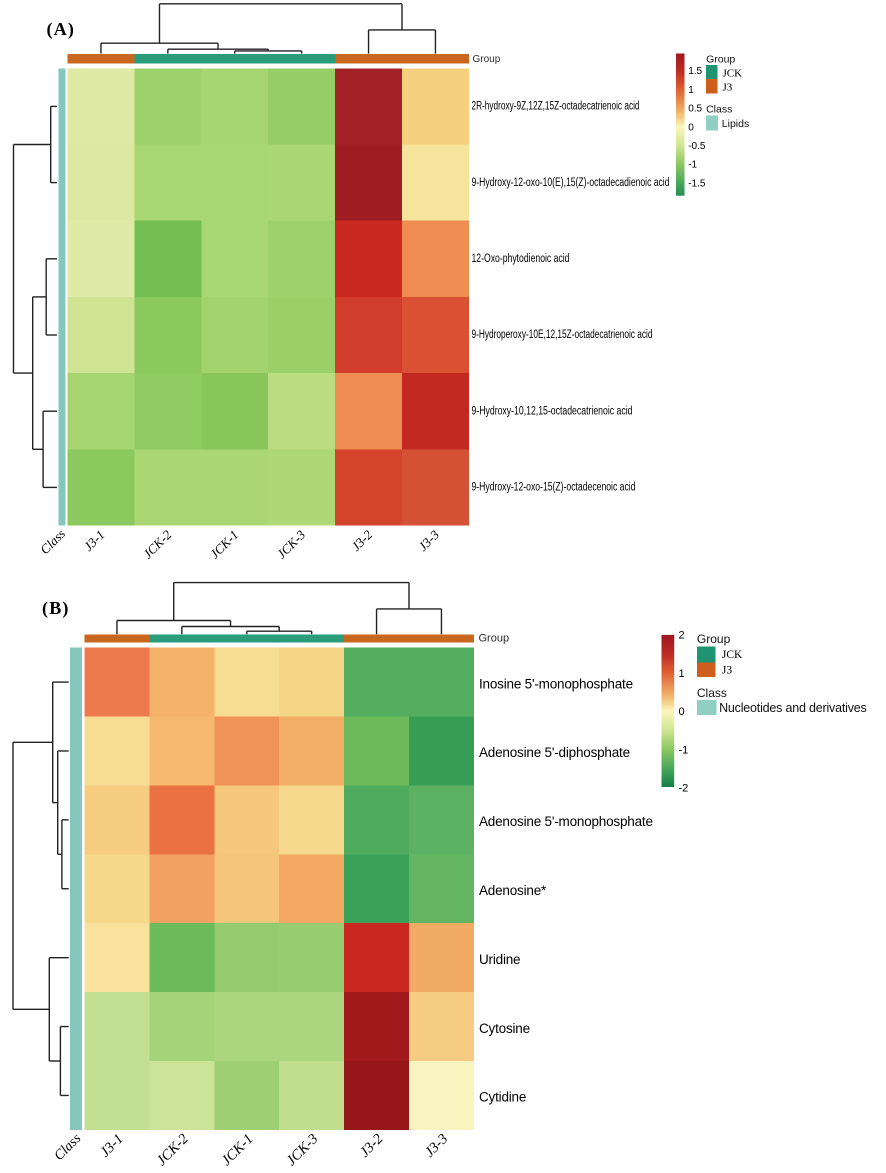 This screenshot has width=886, height=1173. Describe the element at coordinates (513, 890) in the screenshot. I see `svg-text: Adenosine*` at that location.